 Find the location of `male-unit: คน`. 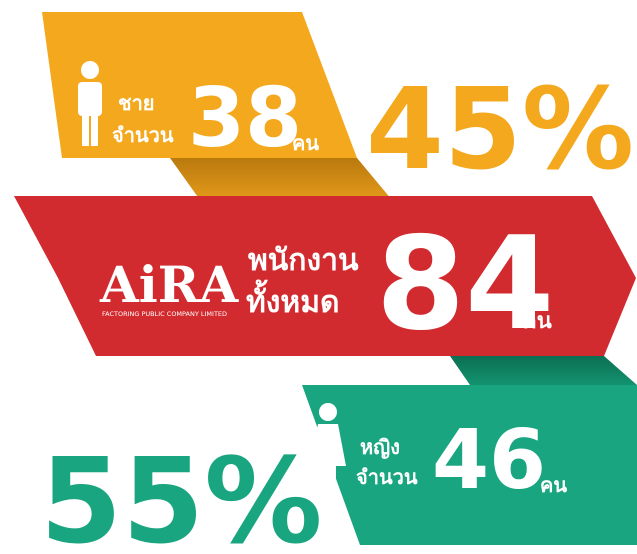

male-unit: คน is located at coordinates (305, 143).